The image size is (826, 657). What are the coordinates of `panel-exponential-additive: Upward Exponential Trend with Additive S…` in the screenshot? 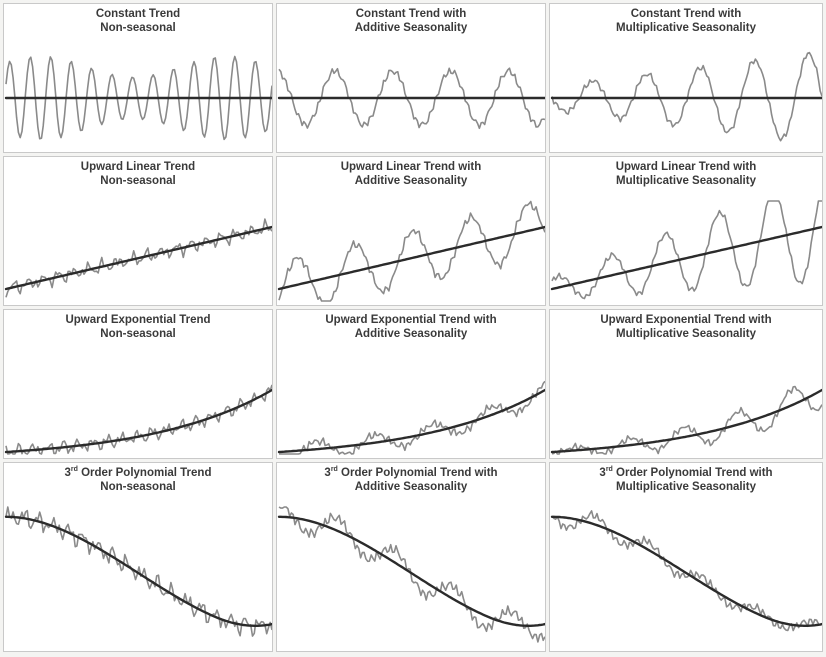 It's located at (411, 384).